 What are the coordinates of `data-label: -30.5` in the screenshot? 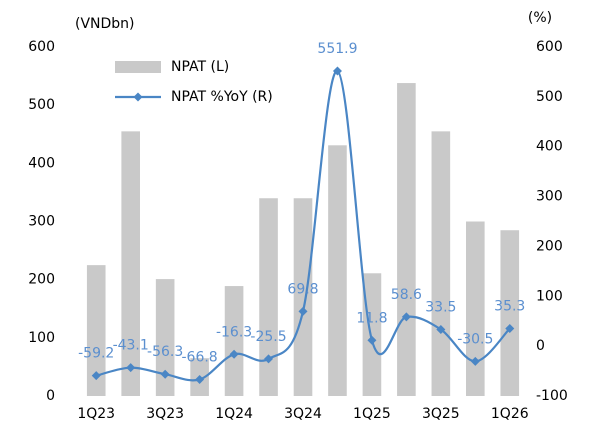 It's located at (475, 339).